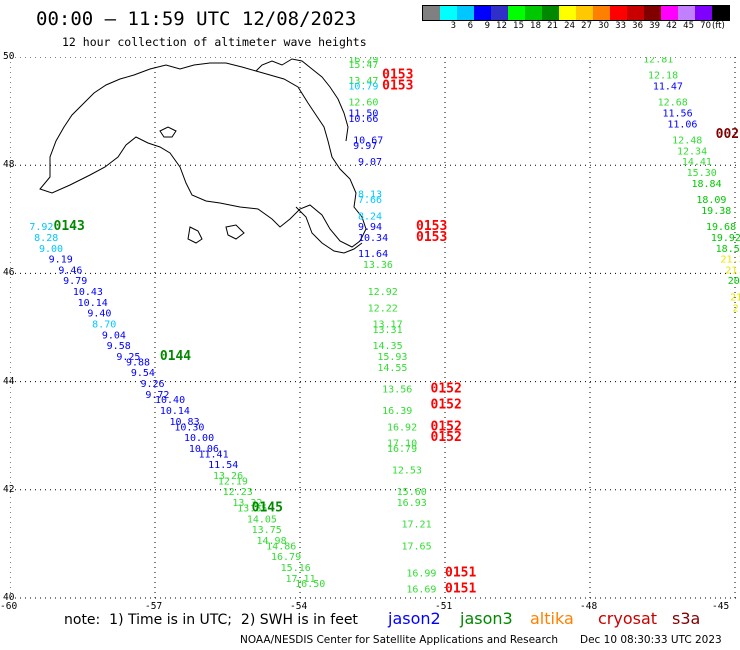 Image resolution: width=740 pixels, height=650 pixels. I want to click on satellite-legend-altika: altika, so click(552, 618).